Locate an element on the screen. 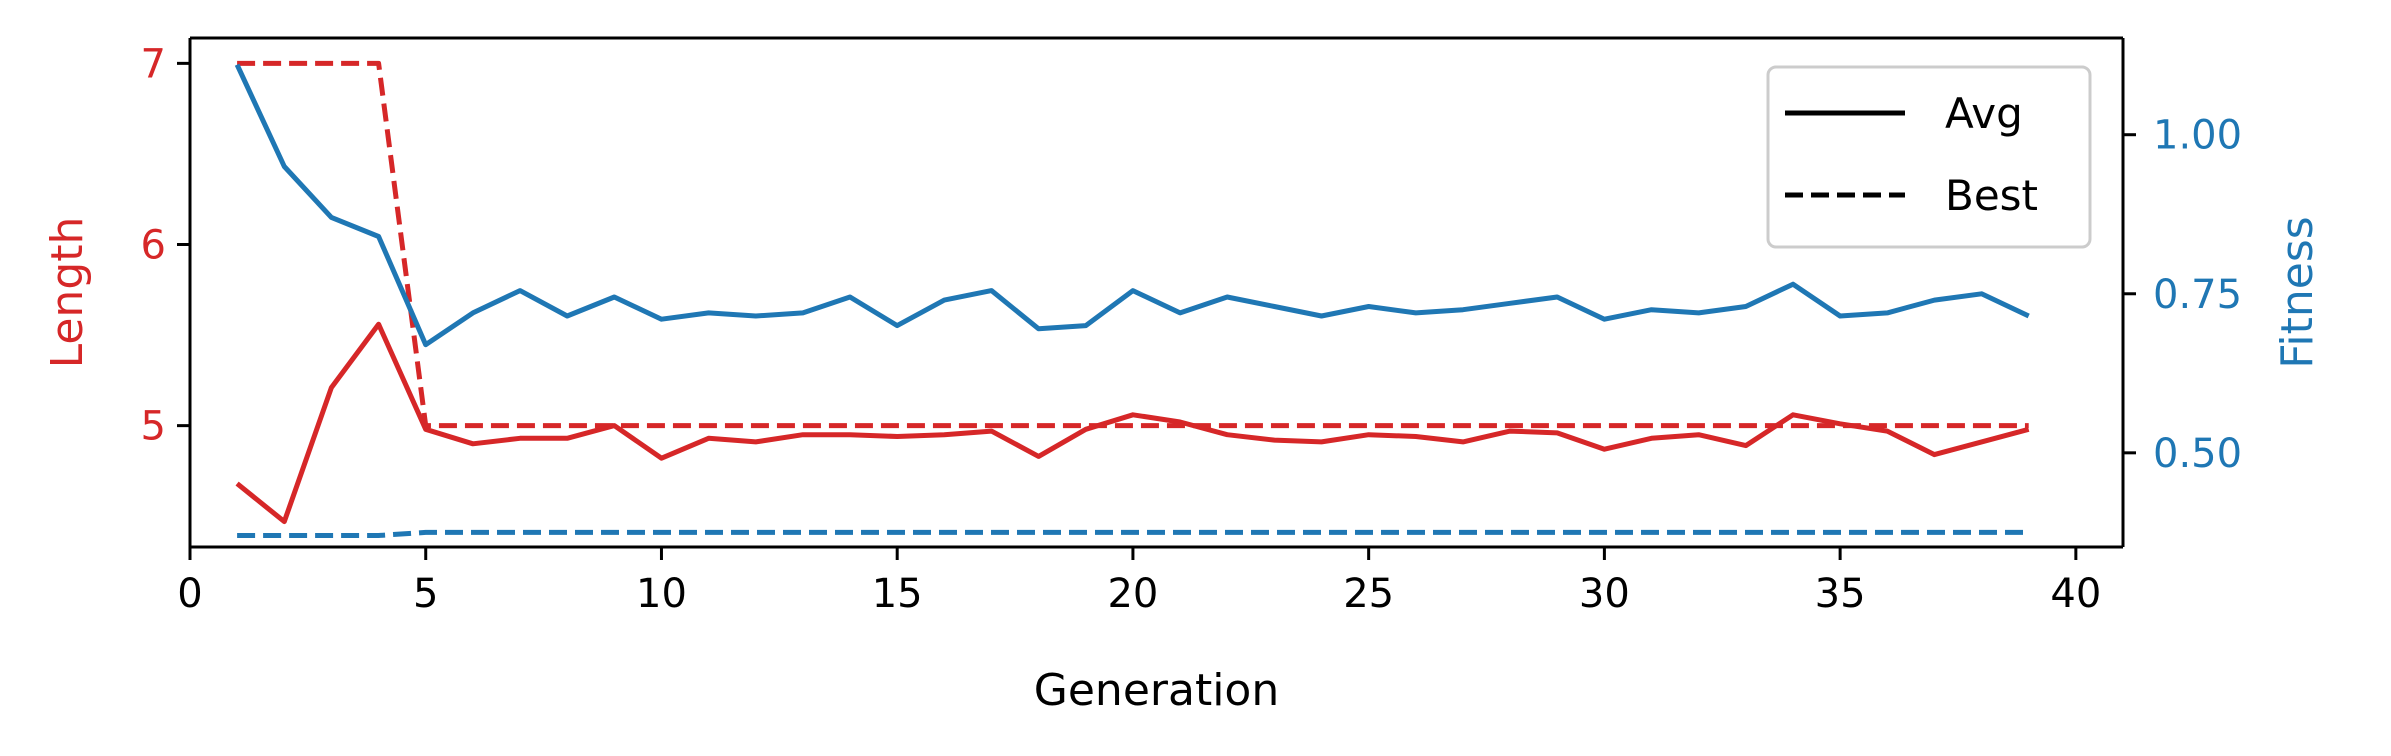 The height and width of the screenshot is (756, 2391). y-right-tick-label: 0.75 is located at coordinates (2197, 295).